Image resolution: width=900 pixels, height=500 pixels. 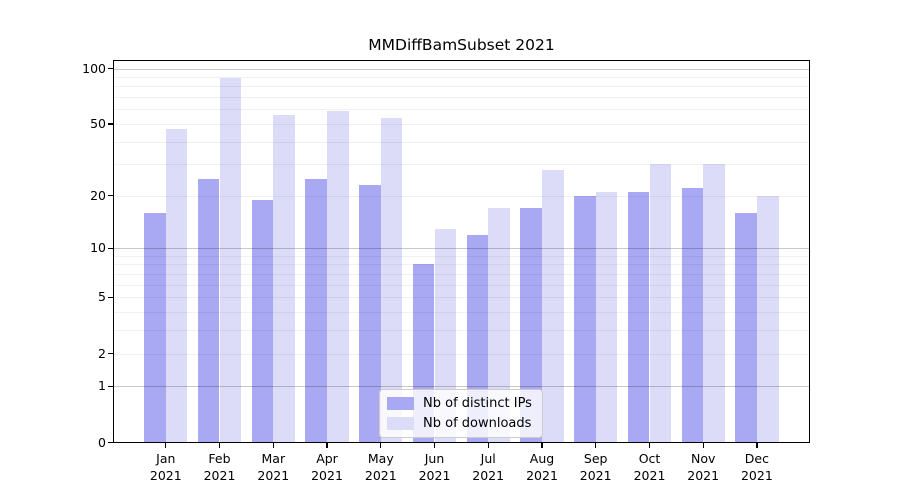 What do you see at coordinates (380, 467) in the screenshot?
I see `x-tick-label-may: May 2021` at bounding box center [380, 467].